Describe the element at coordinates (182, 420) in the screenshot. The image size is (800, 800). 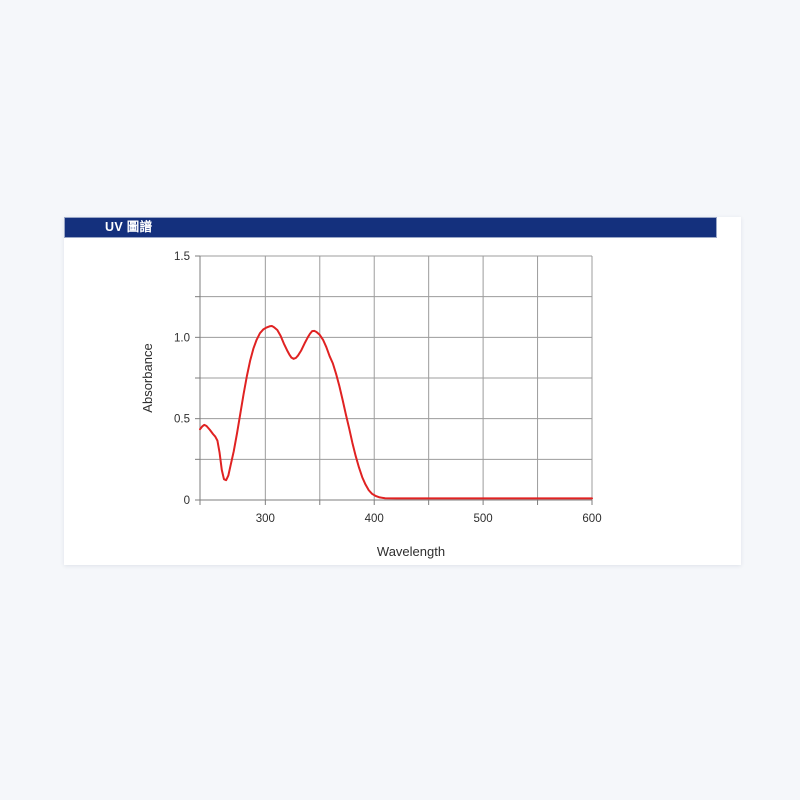
I see `y-tick-label: 0.5` at that location.